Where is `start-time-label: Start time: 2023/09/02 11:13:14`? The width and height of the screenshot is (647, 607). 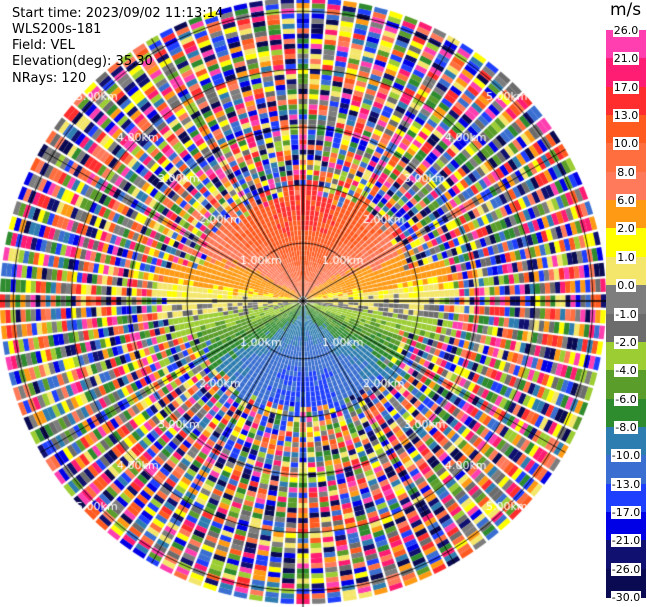
start-time-label: Start time: 2023/09/02 11:13:14 is located at coordinates (118, 13).